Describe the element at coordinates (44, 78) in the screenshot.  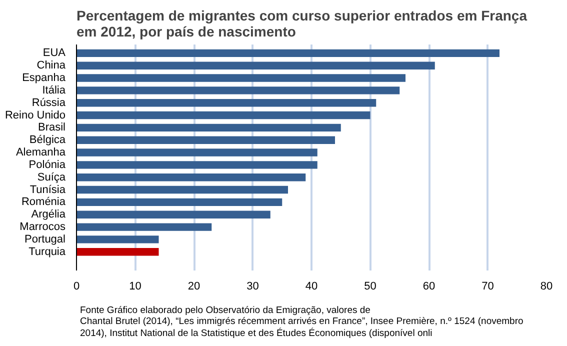
I see `y-tick-label: Espanha` at that location.